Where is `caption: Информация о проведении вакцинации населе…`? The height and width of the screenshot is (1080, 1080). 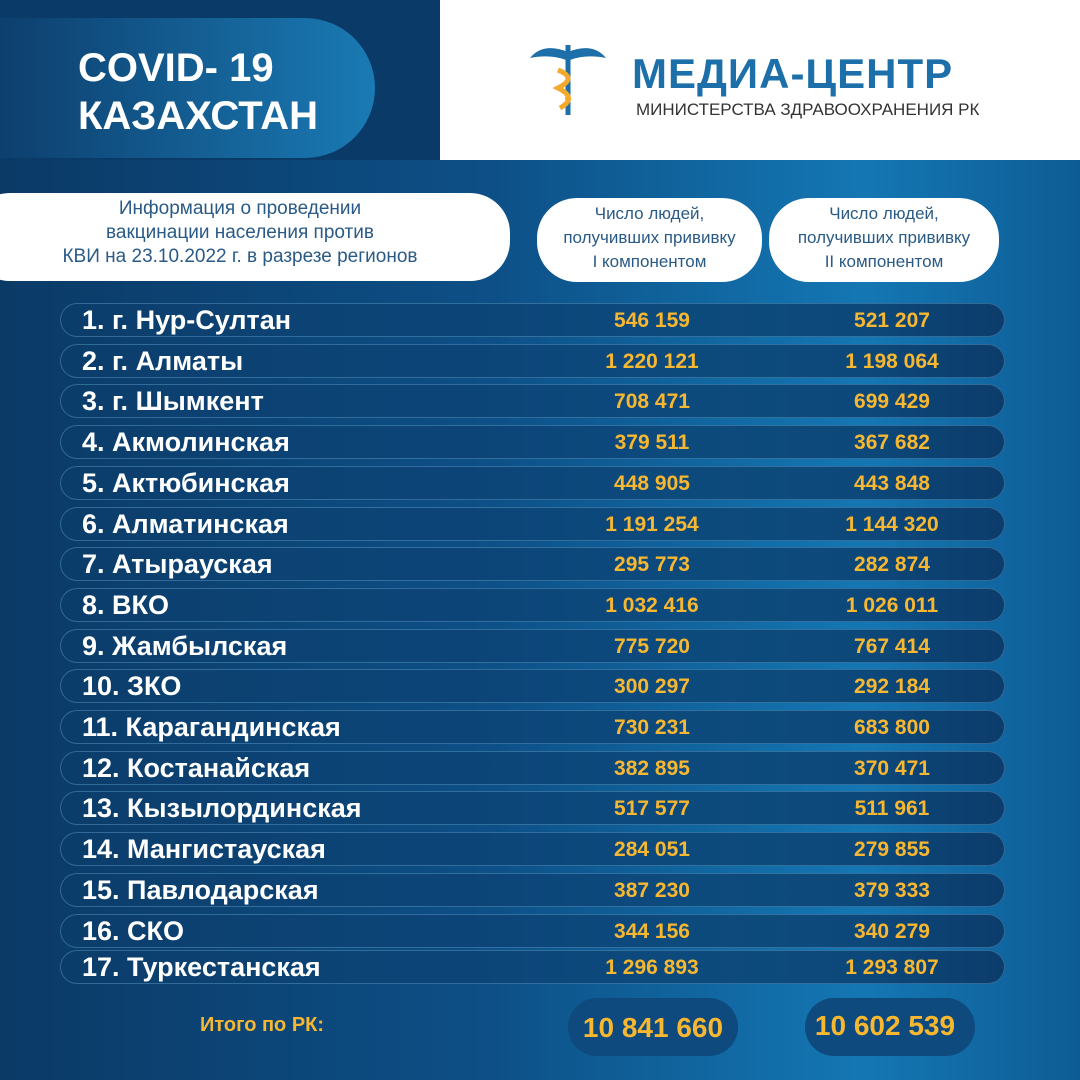 caption: Информация о проведении вакцинации населе… is located at coordinates (255, 237).